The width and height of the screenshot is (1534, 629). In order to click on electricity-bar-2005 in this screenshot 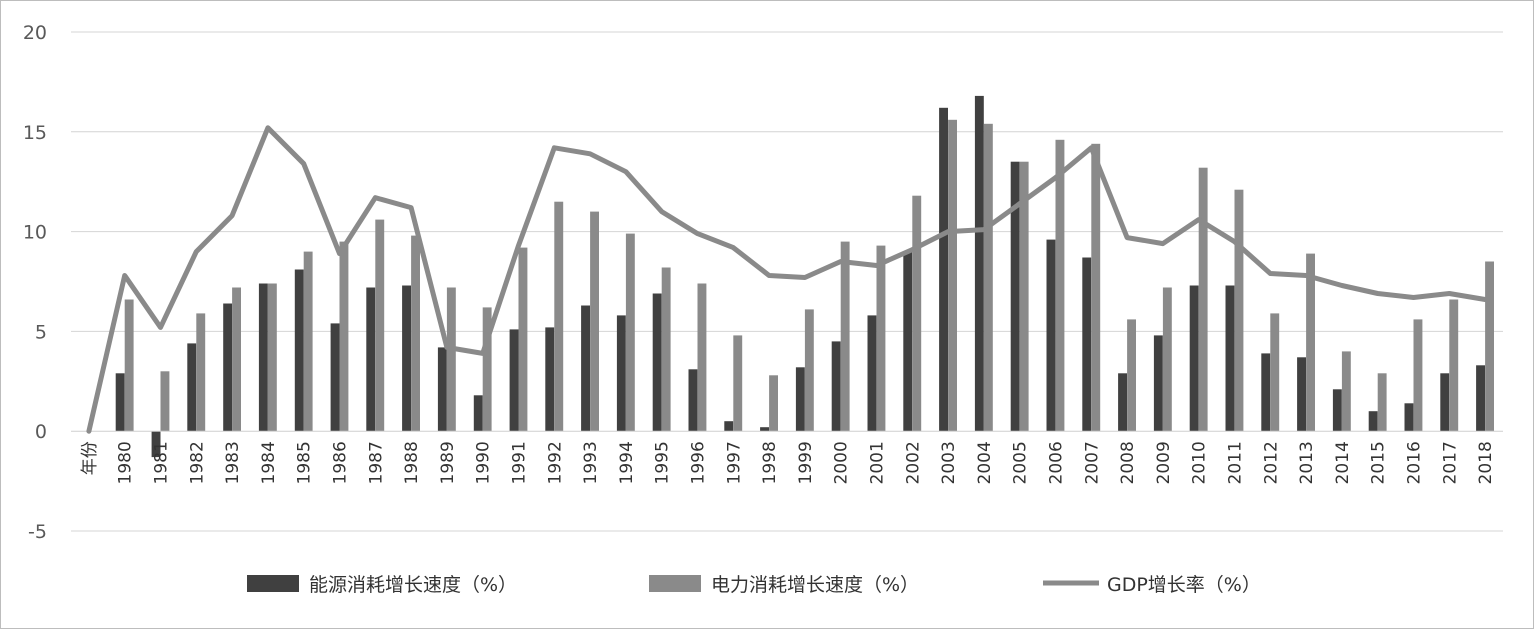, I will do `click(1024, 296)`.